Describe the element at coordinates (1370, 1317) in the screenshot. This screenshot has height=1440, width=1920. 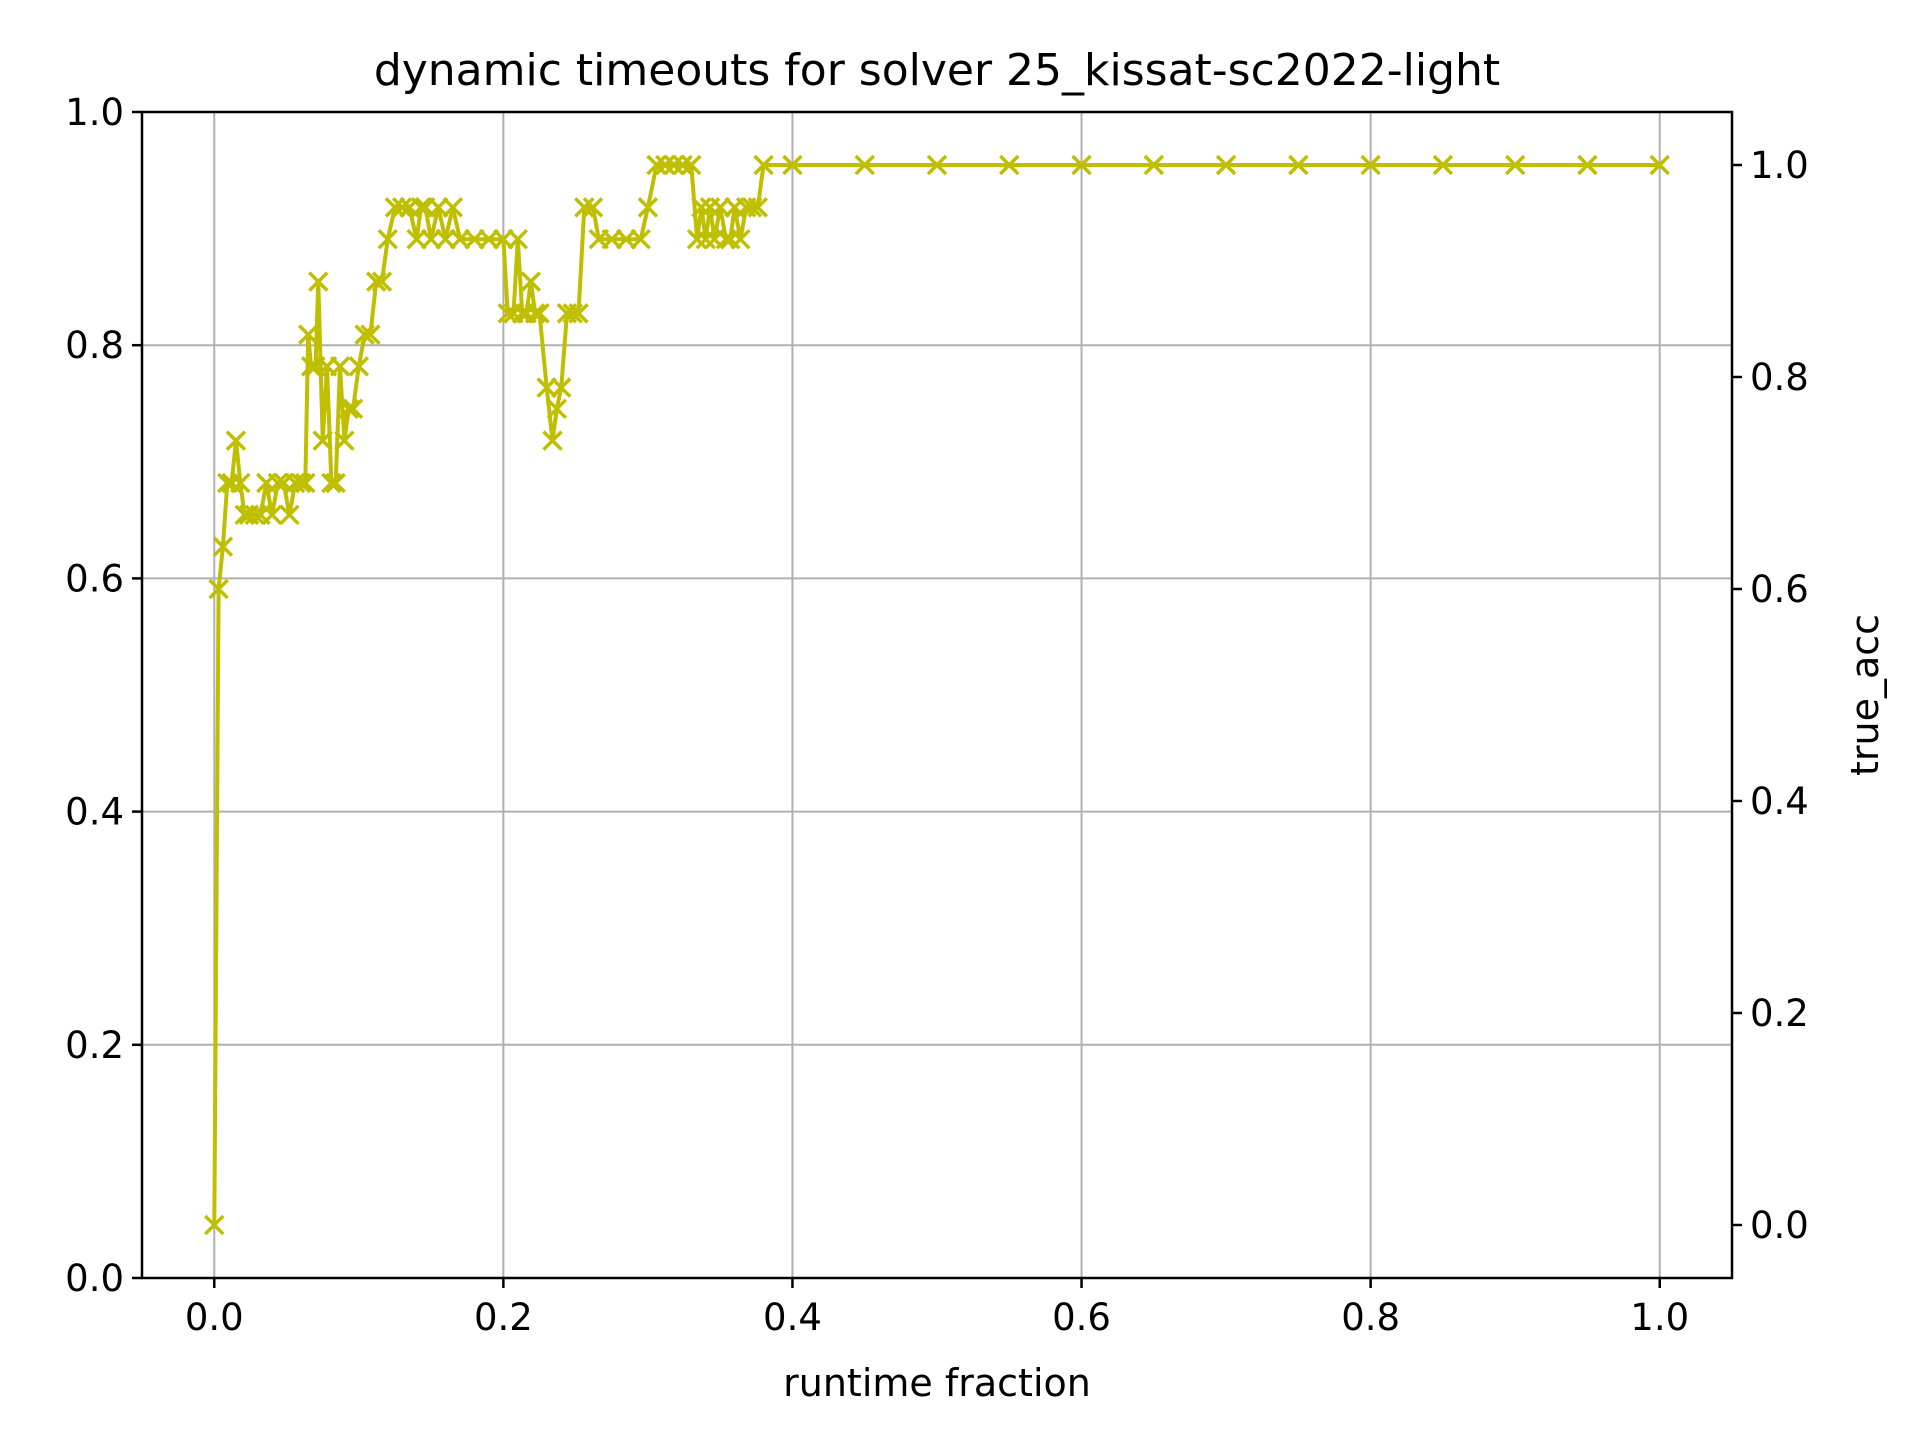
I see `x-tick-label: 0.8` at that location.